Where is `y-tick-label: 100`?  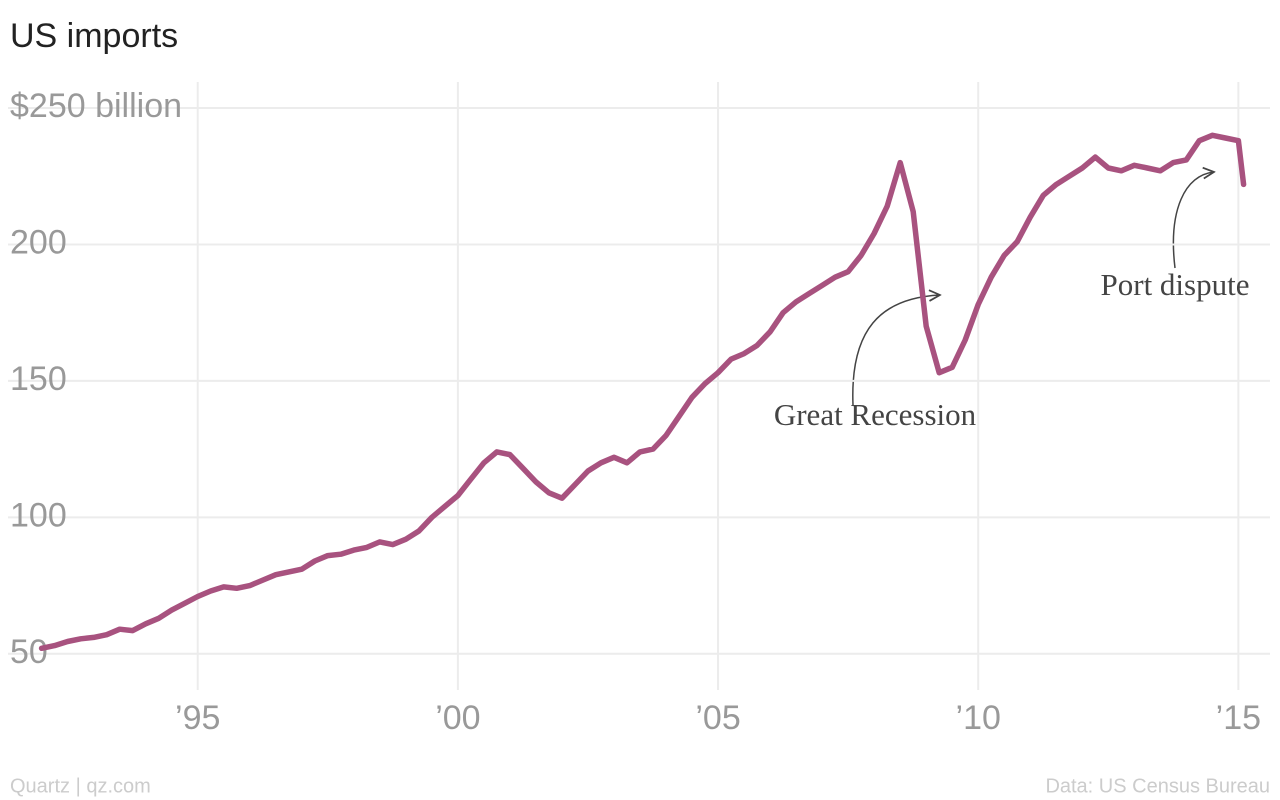 y-tick-label: 100 is located at coordinates (38, 515).